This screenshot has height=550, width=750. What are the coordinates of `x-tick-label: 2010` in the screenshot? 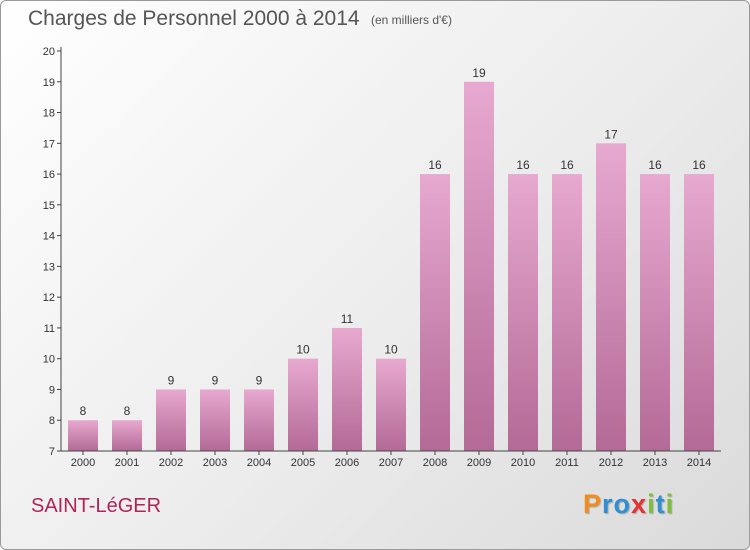 It's located at (523, 463).